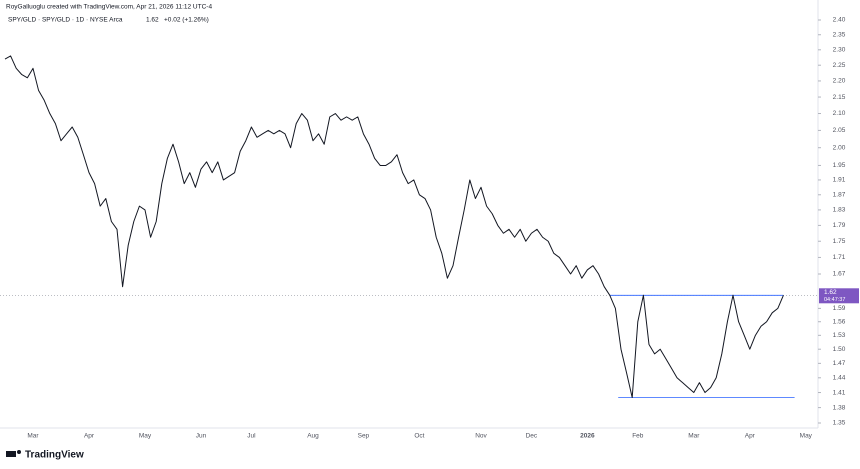  I want to click on change: +0.02 (+1.26%), so click(186, 20).